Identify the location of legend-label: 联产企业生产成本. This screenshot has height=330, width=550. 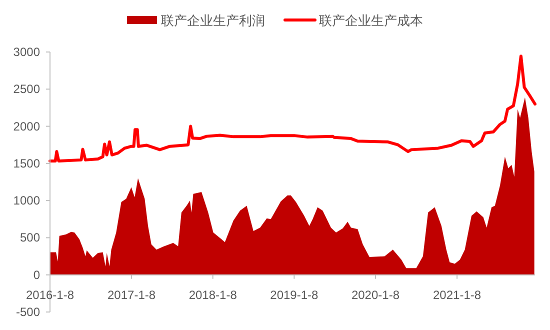
(371, 20).